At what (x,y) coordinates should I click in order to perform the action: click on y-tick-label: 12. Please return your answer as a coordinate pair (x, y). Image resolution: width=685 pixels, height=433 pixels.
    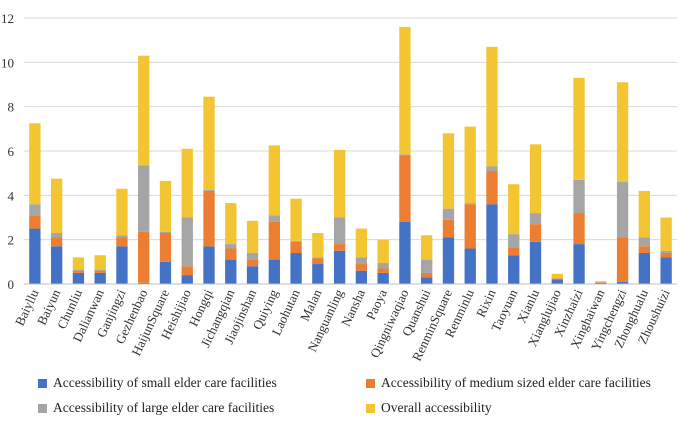
    Looking at the image, I should click on (7, 18).